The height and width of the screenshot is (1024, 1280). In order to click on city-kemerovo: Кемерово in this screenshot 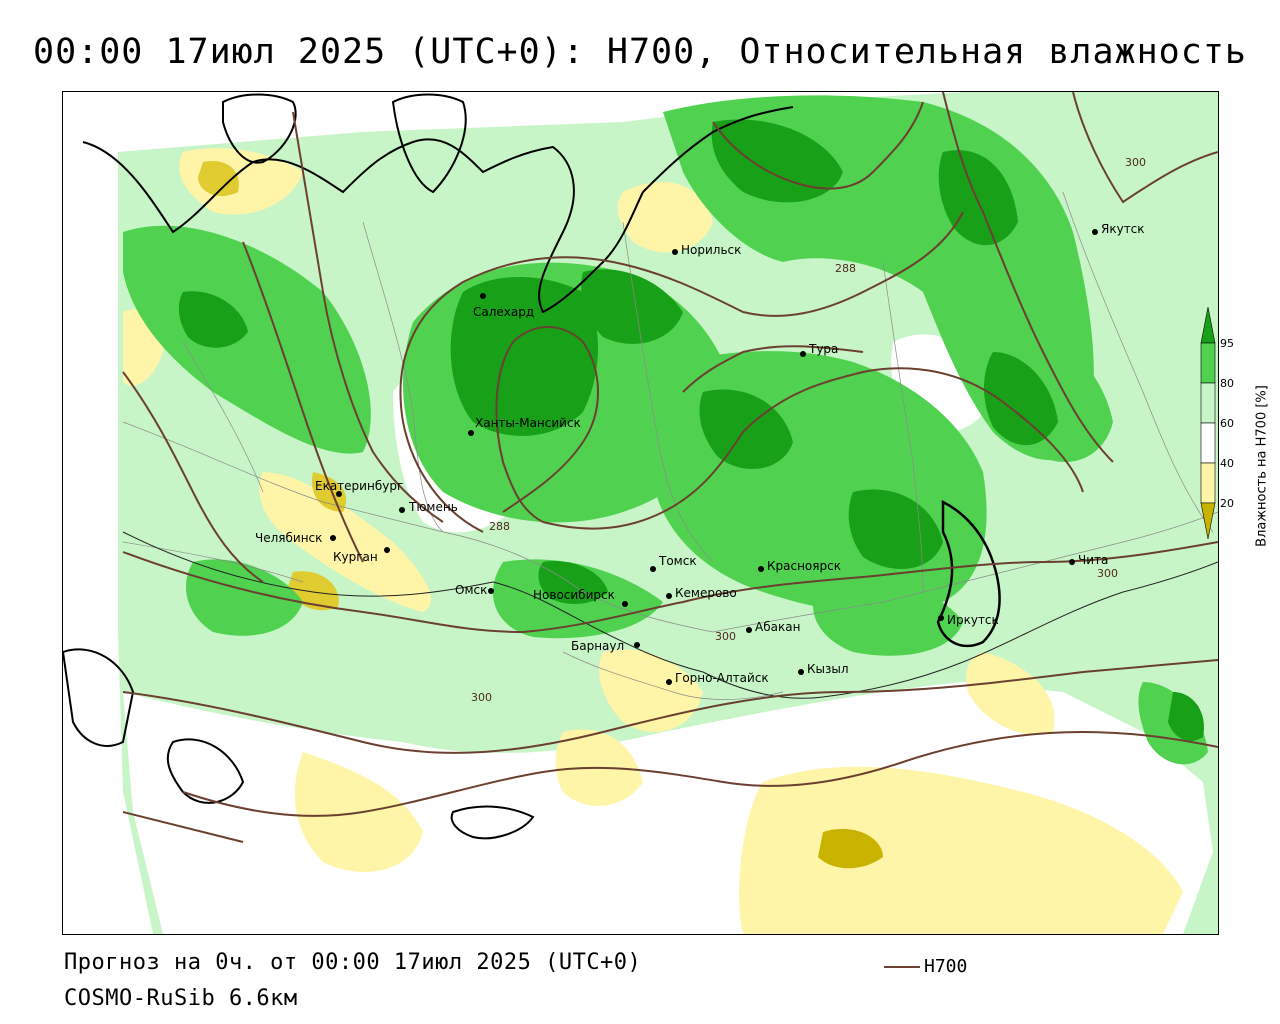, I will do `click(701, 593)`.